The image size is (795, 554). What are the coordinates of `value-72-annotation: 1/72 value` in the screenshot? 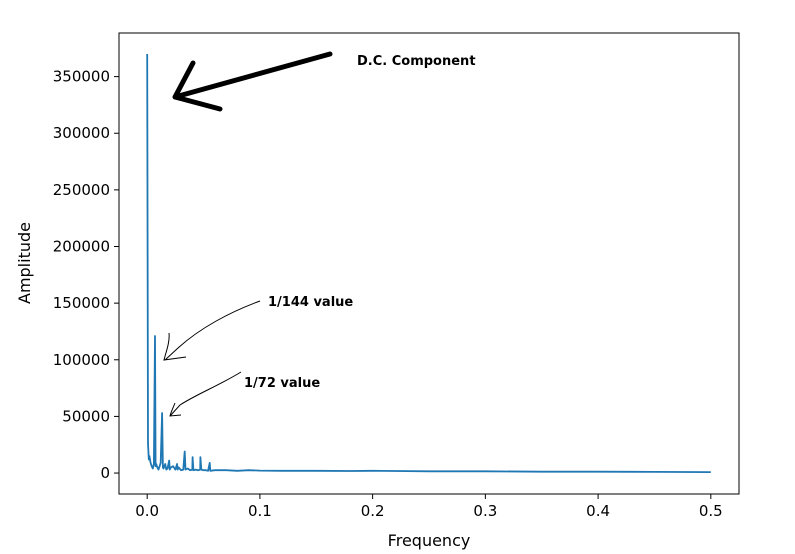 It's located at (244, 394).